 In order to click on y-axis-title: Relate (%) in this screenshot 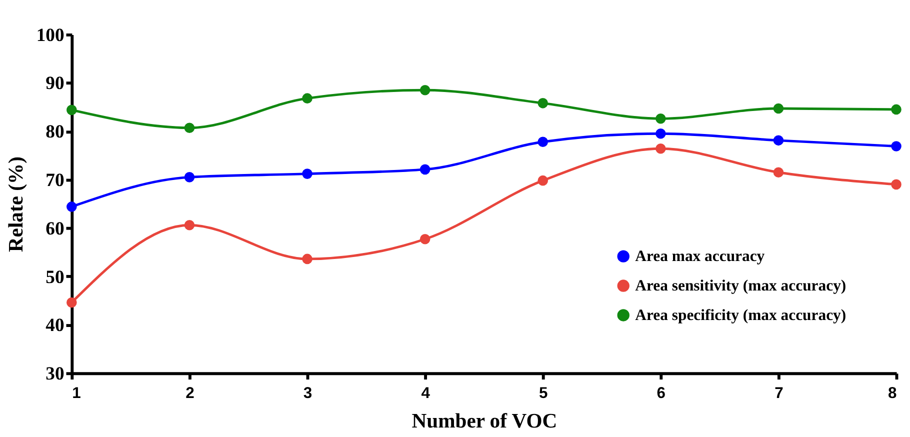, I will do `click(17, 204)`.